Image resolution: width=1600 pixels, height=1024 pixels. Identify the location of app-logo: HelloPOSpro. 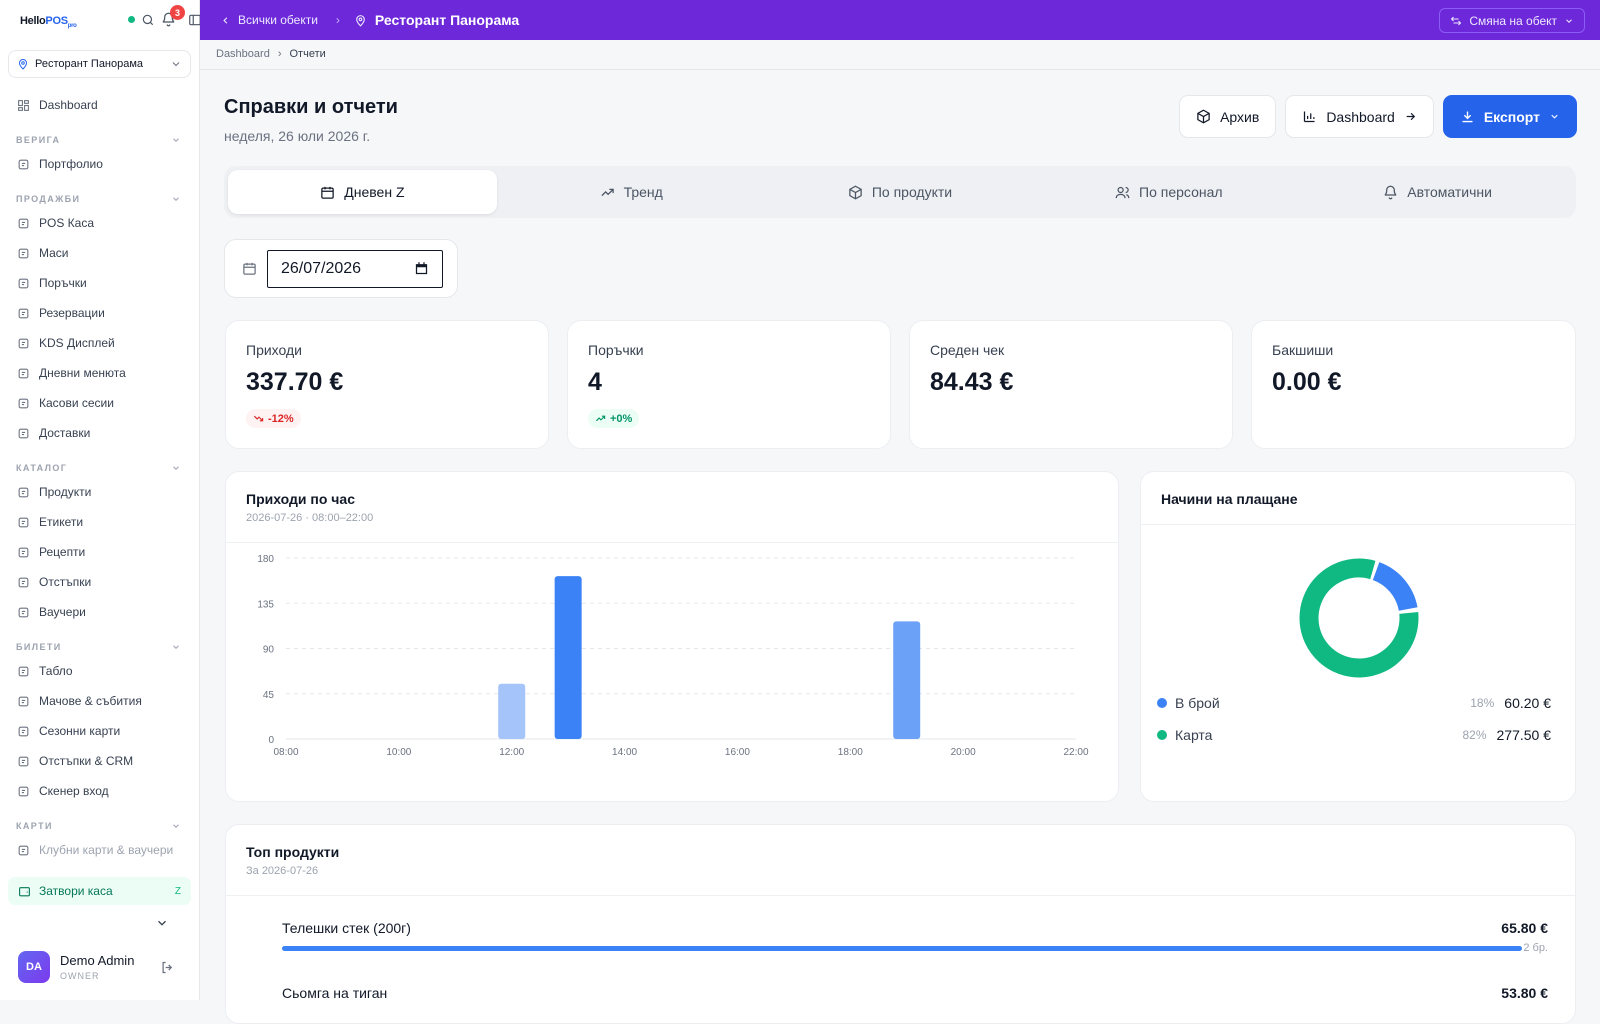
(48, 22).